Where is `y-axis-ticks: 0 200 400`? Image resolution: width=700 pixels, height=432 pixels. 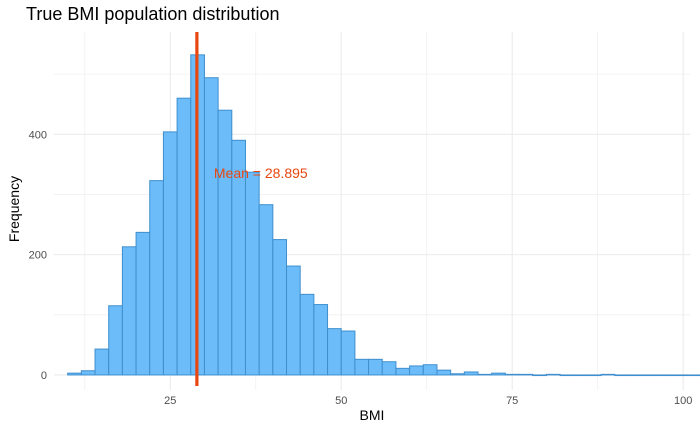
y-axis-ticks: 0 200 400 is located at coordinates (38, 255).